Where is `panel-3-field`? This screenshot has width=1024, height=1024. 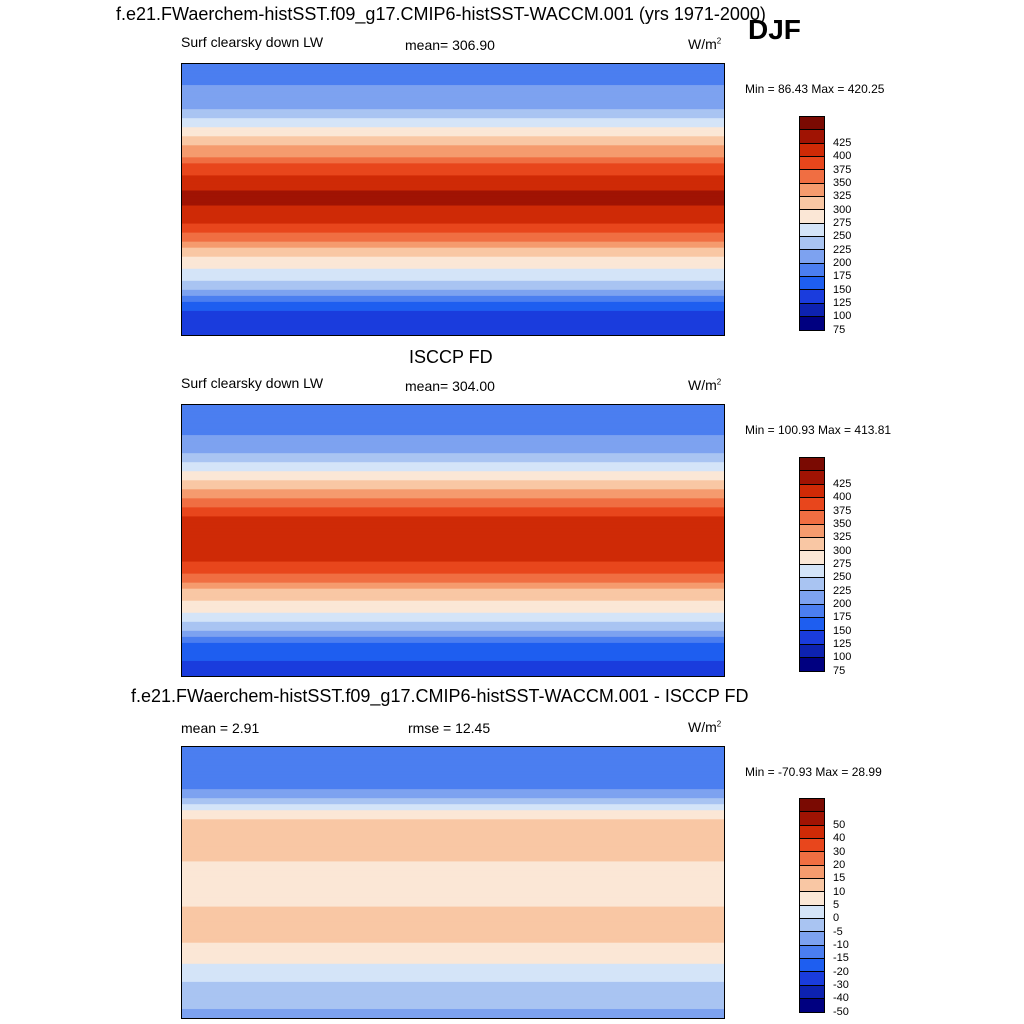
panel-3-field is located at coordinates (453, 882).